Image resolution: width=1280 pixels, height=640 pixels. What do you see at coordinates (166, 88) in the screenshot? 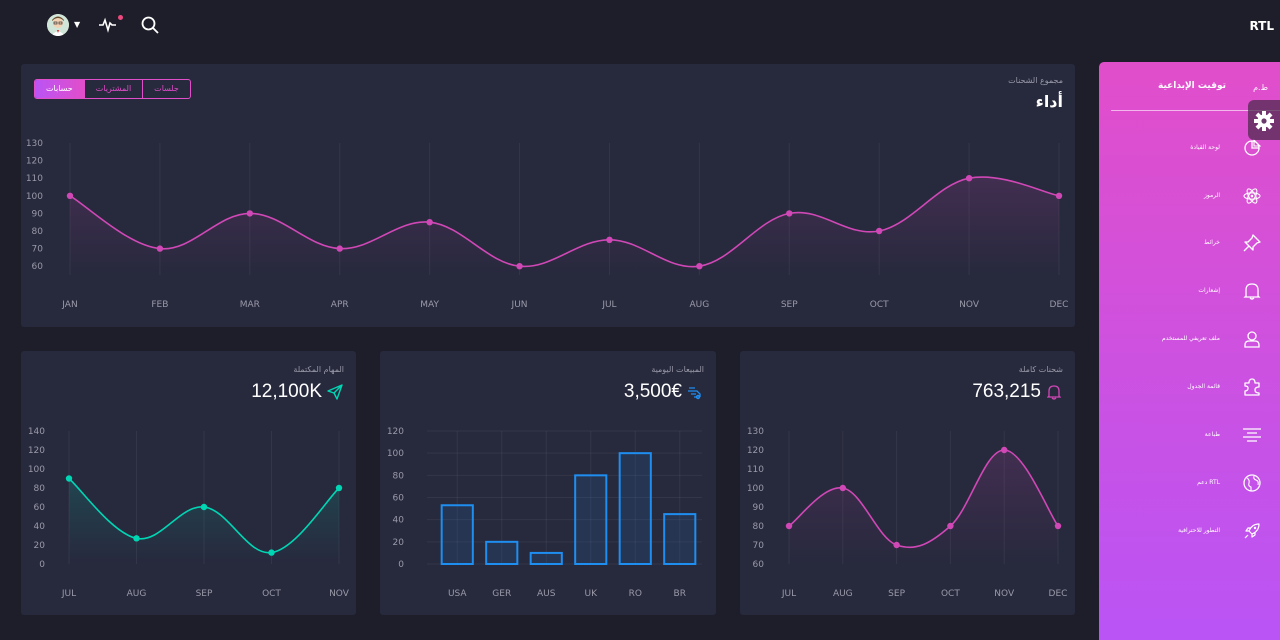
I see `tab-sessions: جلسات` at bounding box center [166, 88].